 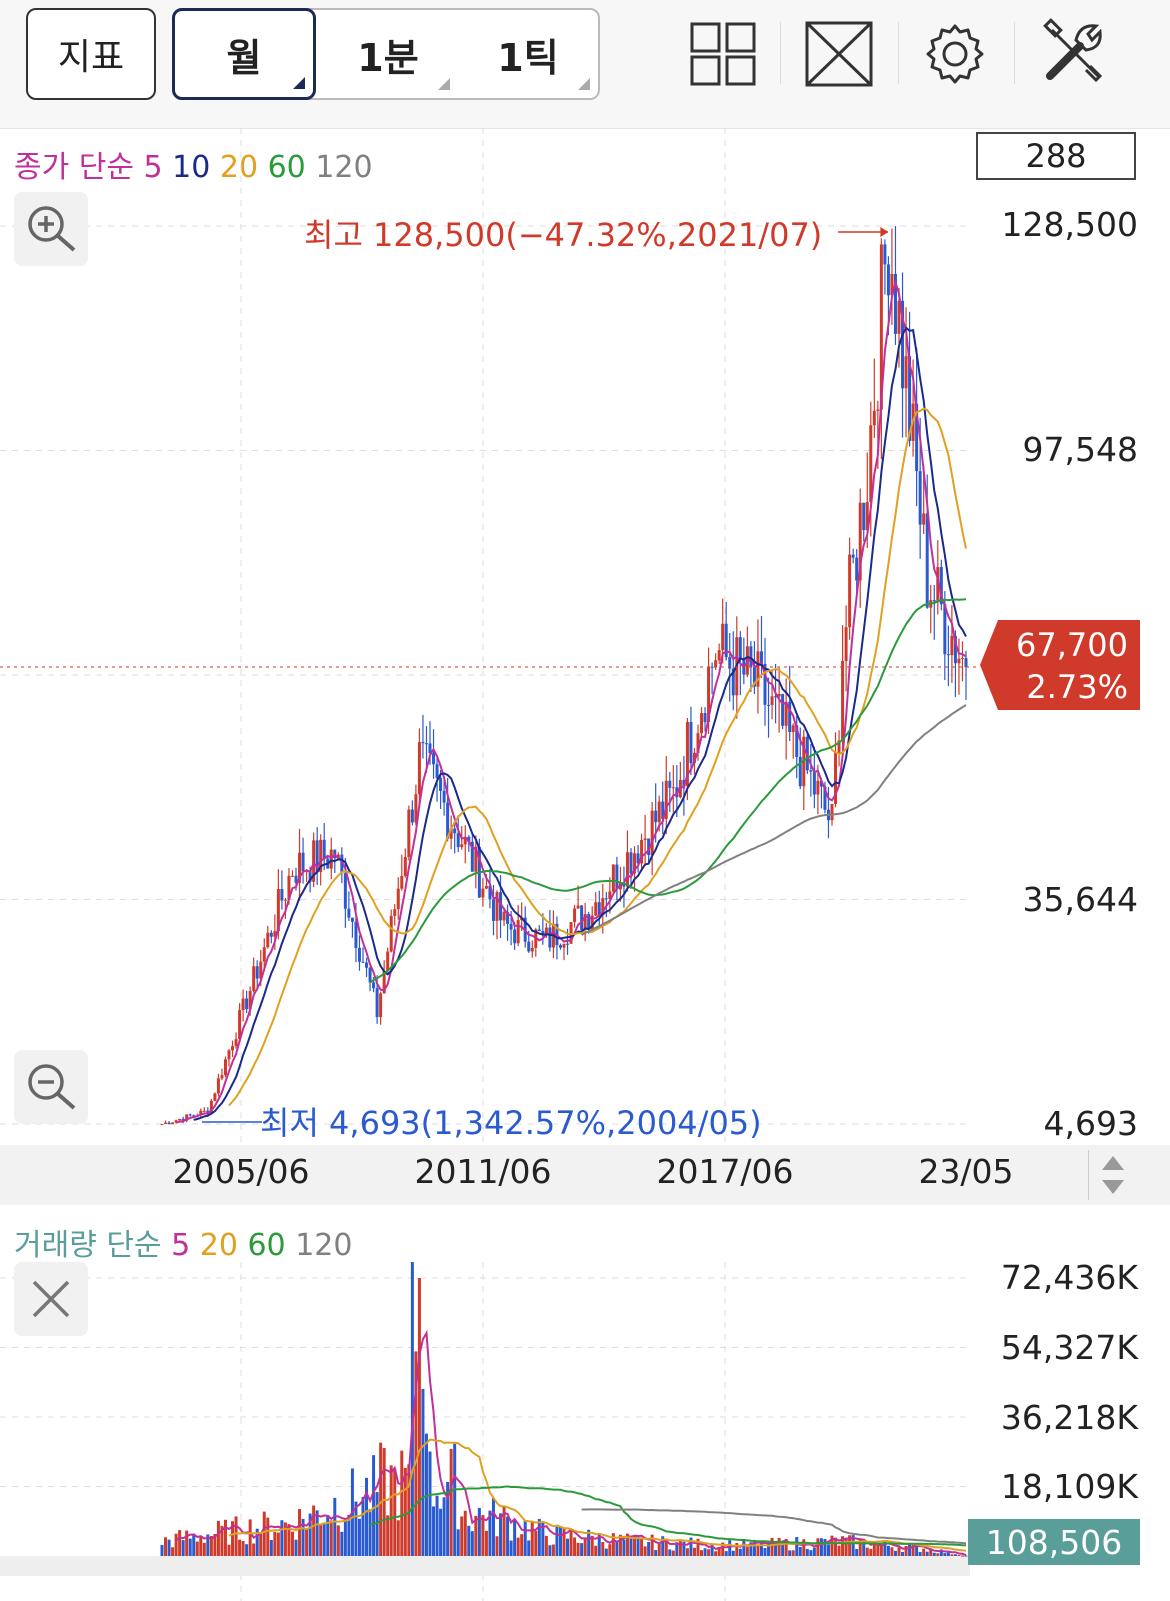 What do you see at coordinates (181, 1245) in the screenshot?
I see `vol-legend-5: 5` at bounding box center [181, 1245].